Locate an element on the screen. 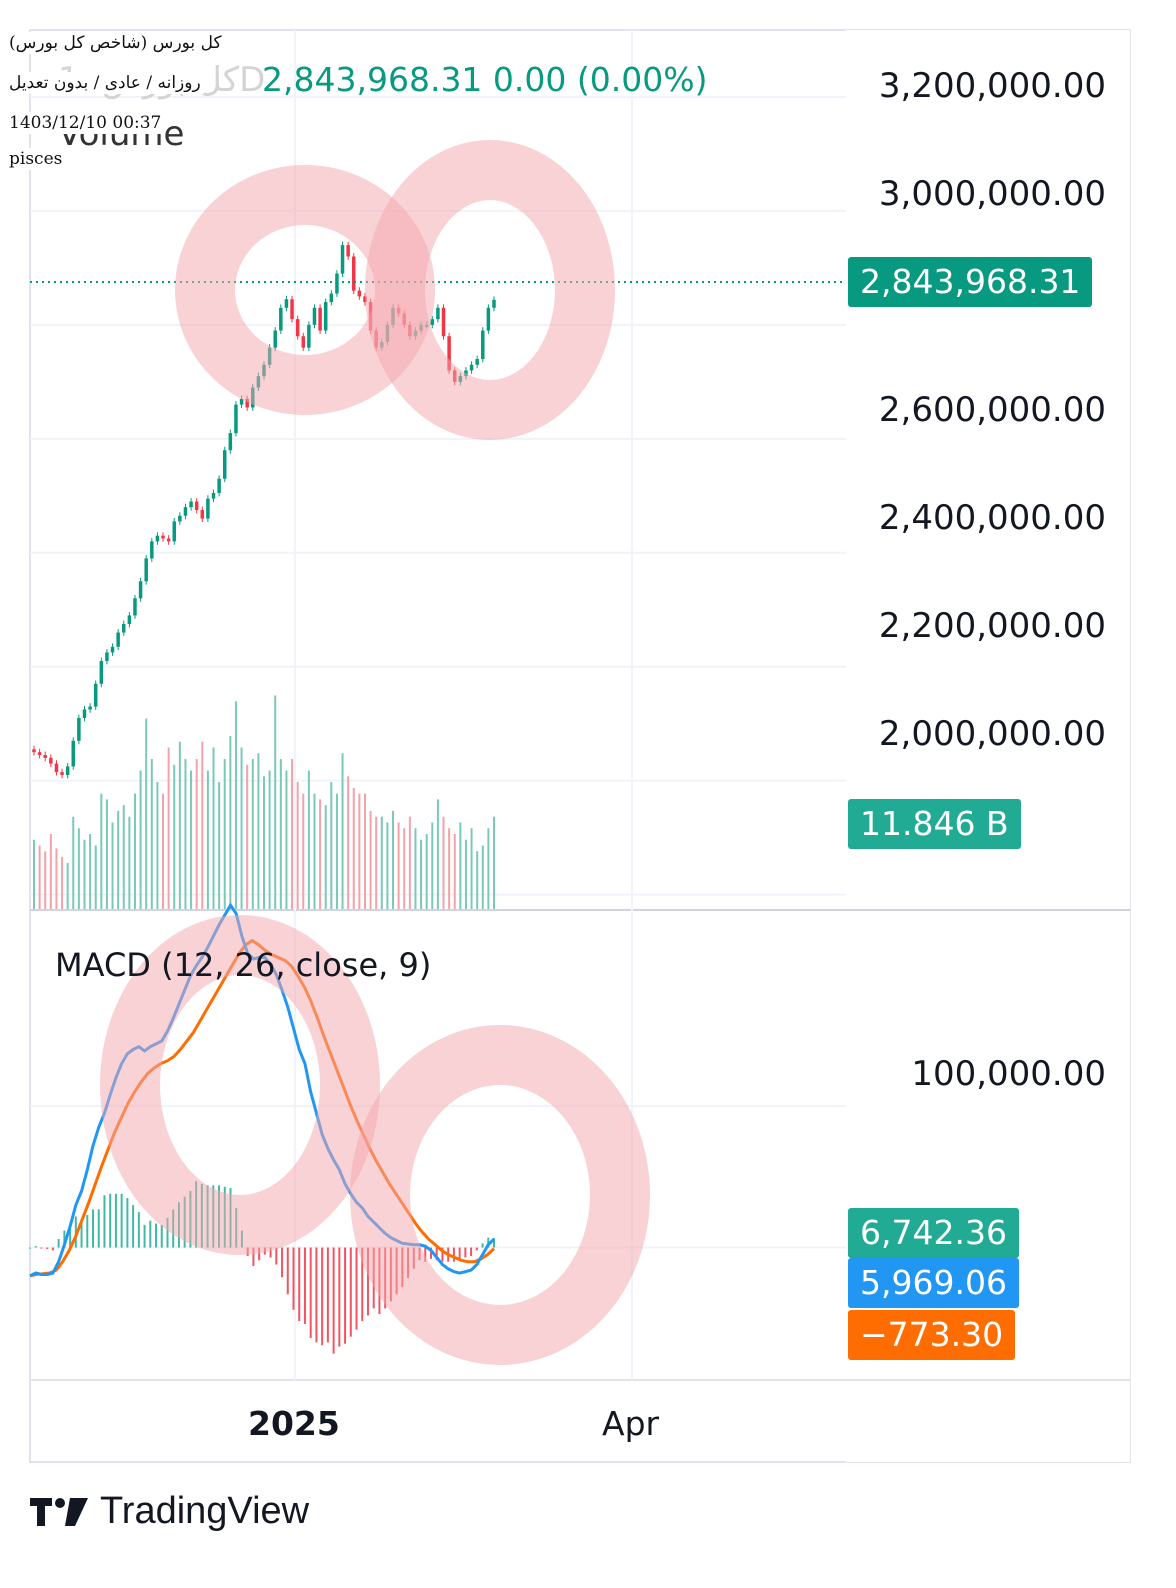 The image size is (1176, 1588). chart-settings: روزانه / عادی / بدون تعدیل is located at coordinates (105, 83).